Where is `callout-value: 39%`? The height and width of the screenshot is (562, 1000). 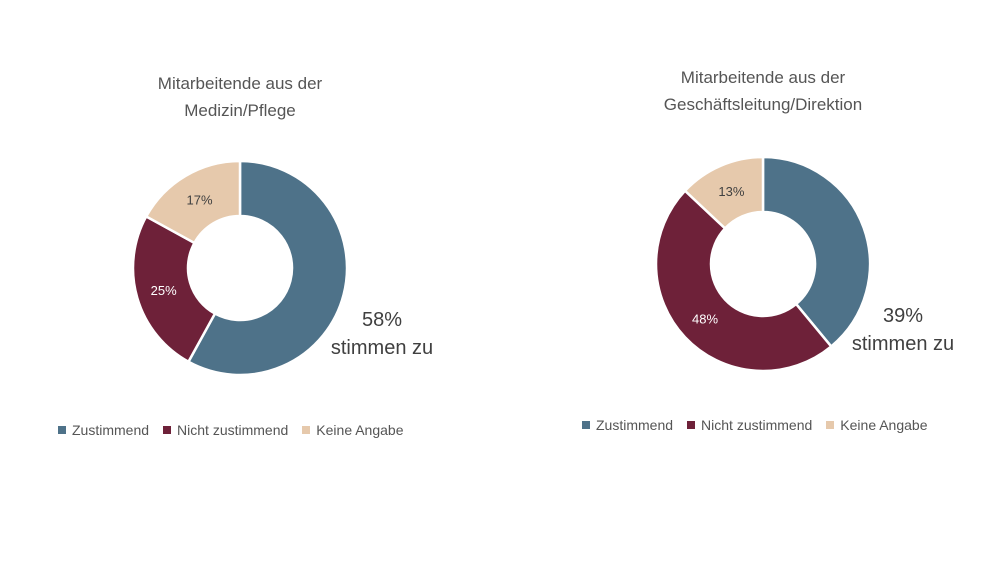 callout-value: 39% is located at coordinates (903, 316).